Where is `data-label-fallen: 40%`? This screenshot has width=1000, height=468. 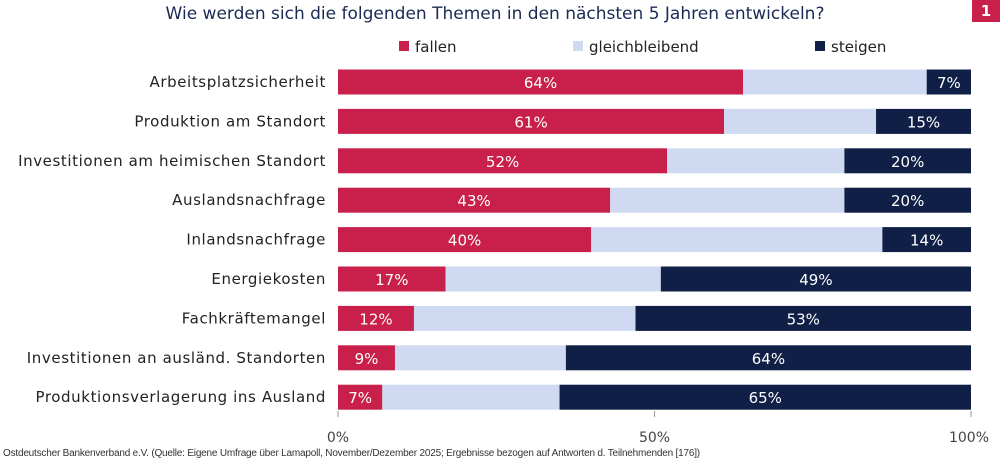
data-label-fallen: 40% is located at coordinates (464, 241).